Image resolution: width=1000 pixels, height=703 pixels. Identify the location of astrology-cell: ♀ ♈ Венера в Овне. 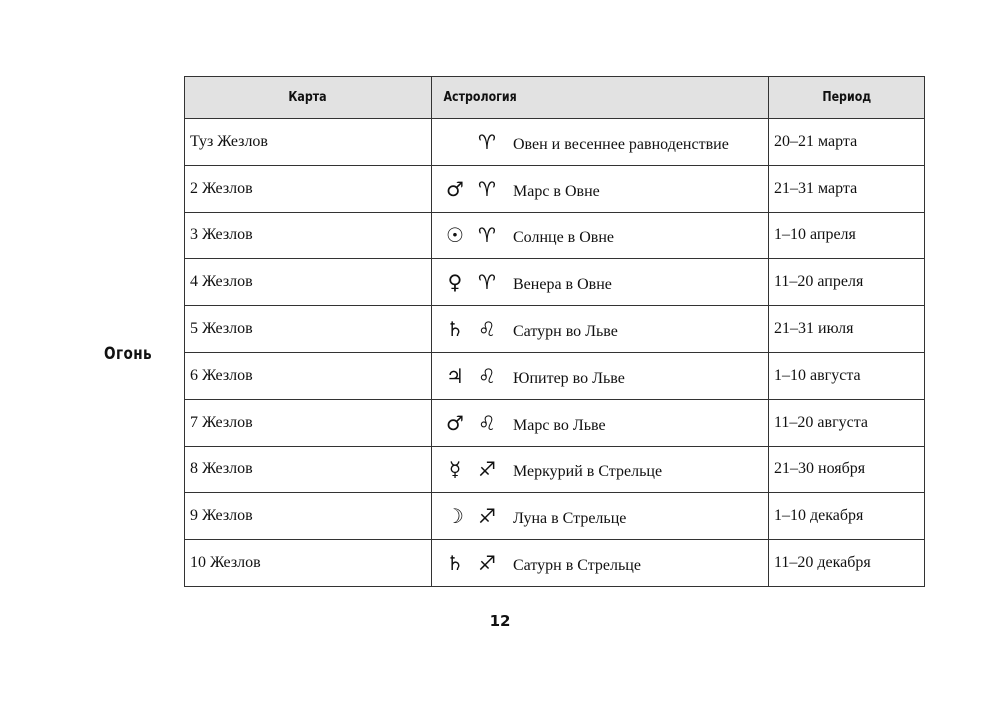
(600, 282).